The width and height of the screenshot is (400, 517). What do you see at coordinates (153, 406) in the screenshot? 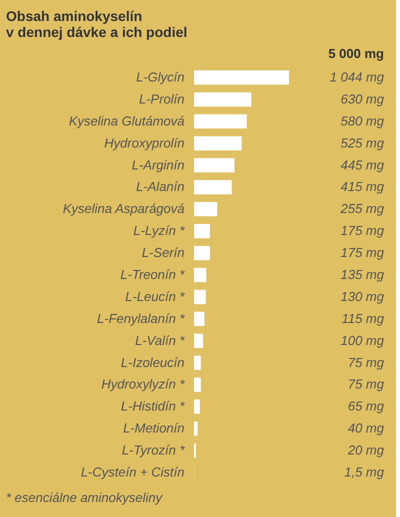
I see `y-tick-label: L-Histidín *` at bounding box center [153, 406].